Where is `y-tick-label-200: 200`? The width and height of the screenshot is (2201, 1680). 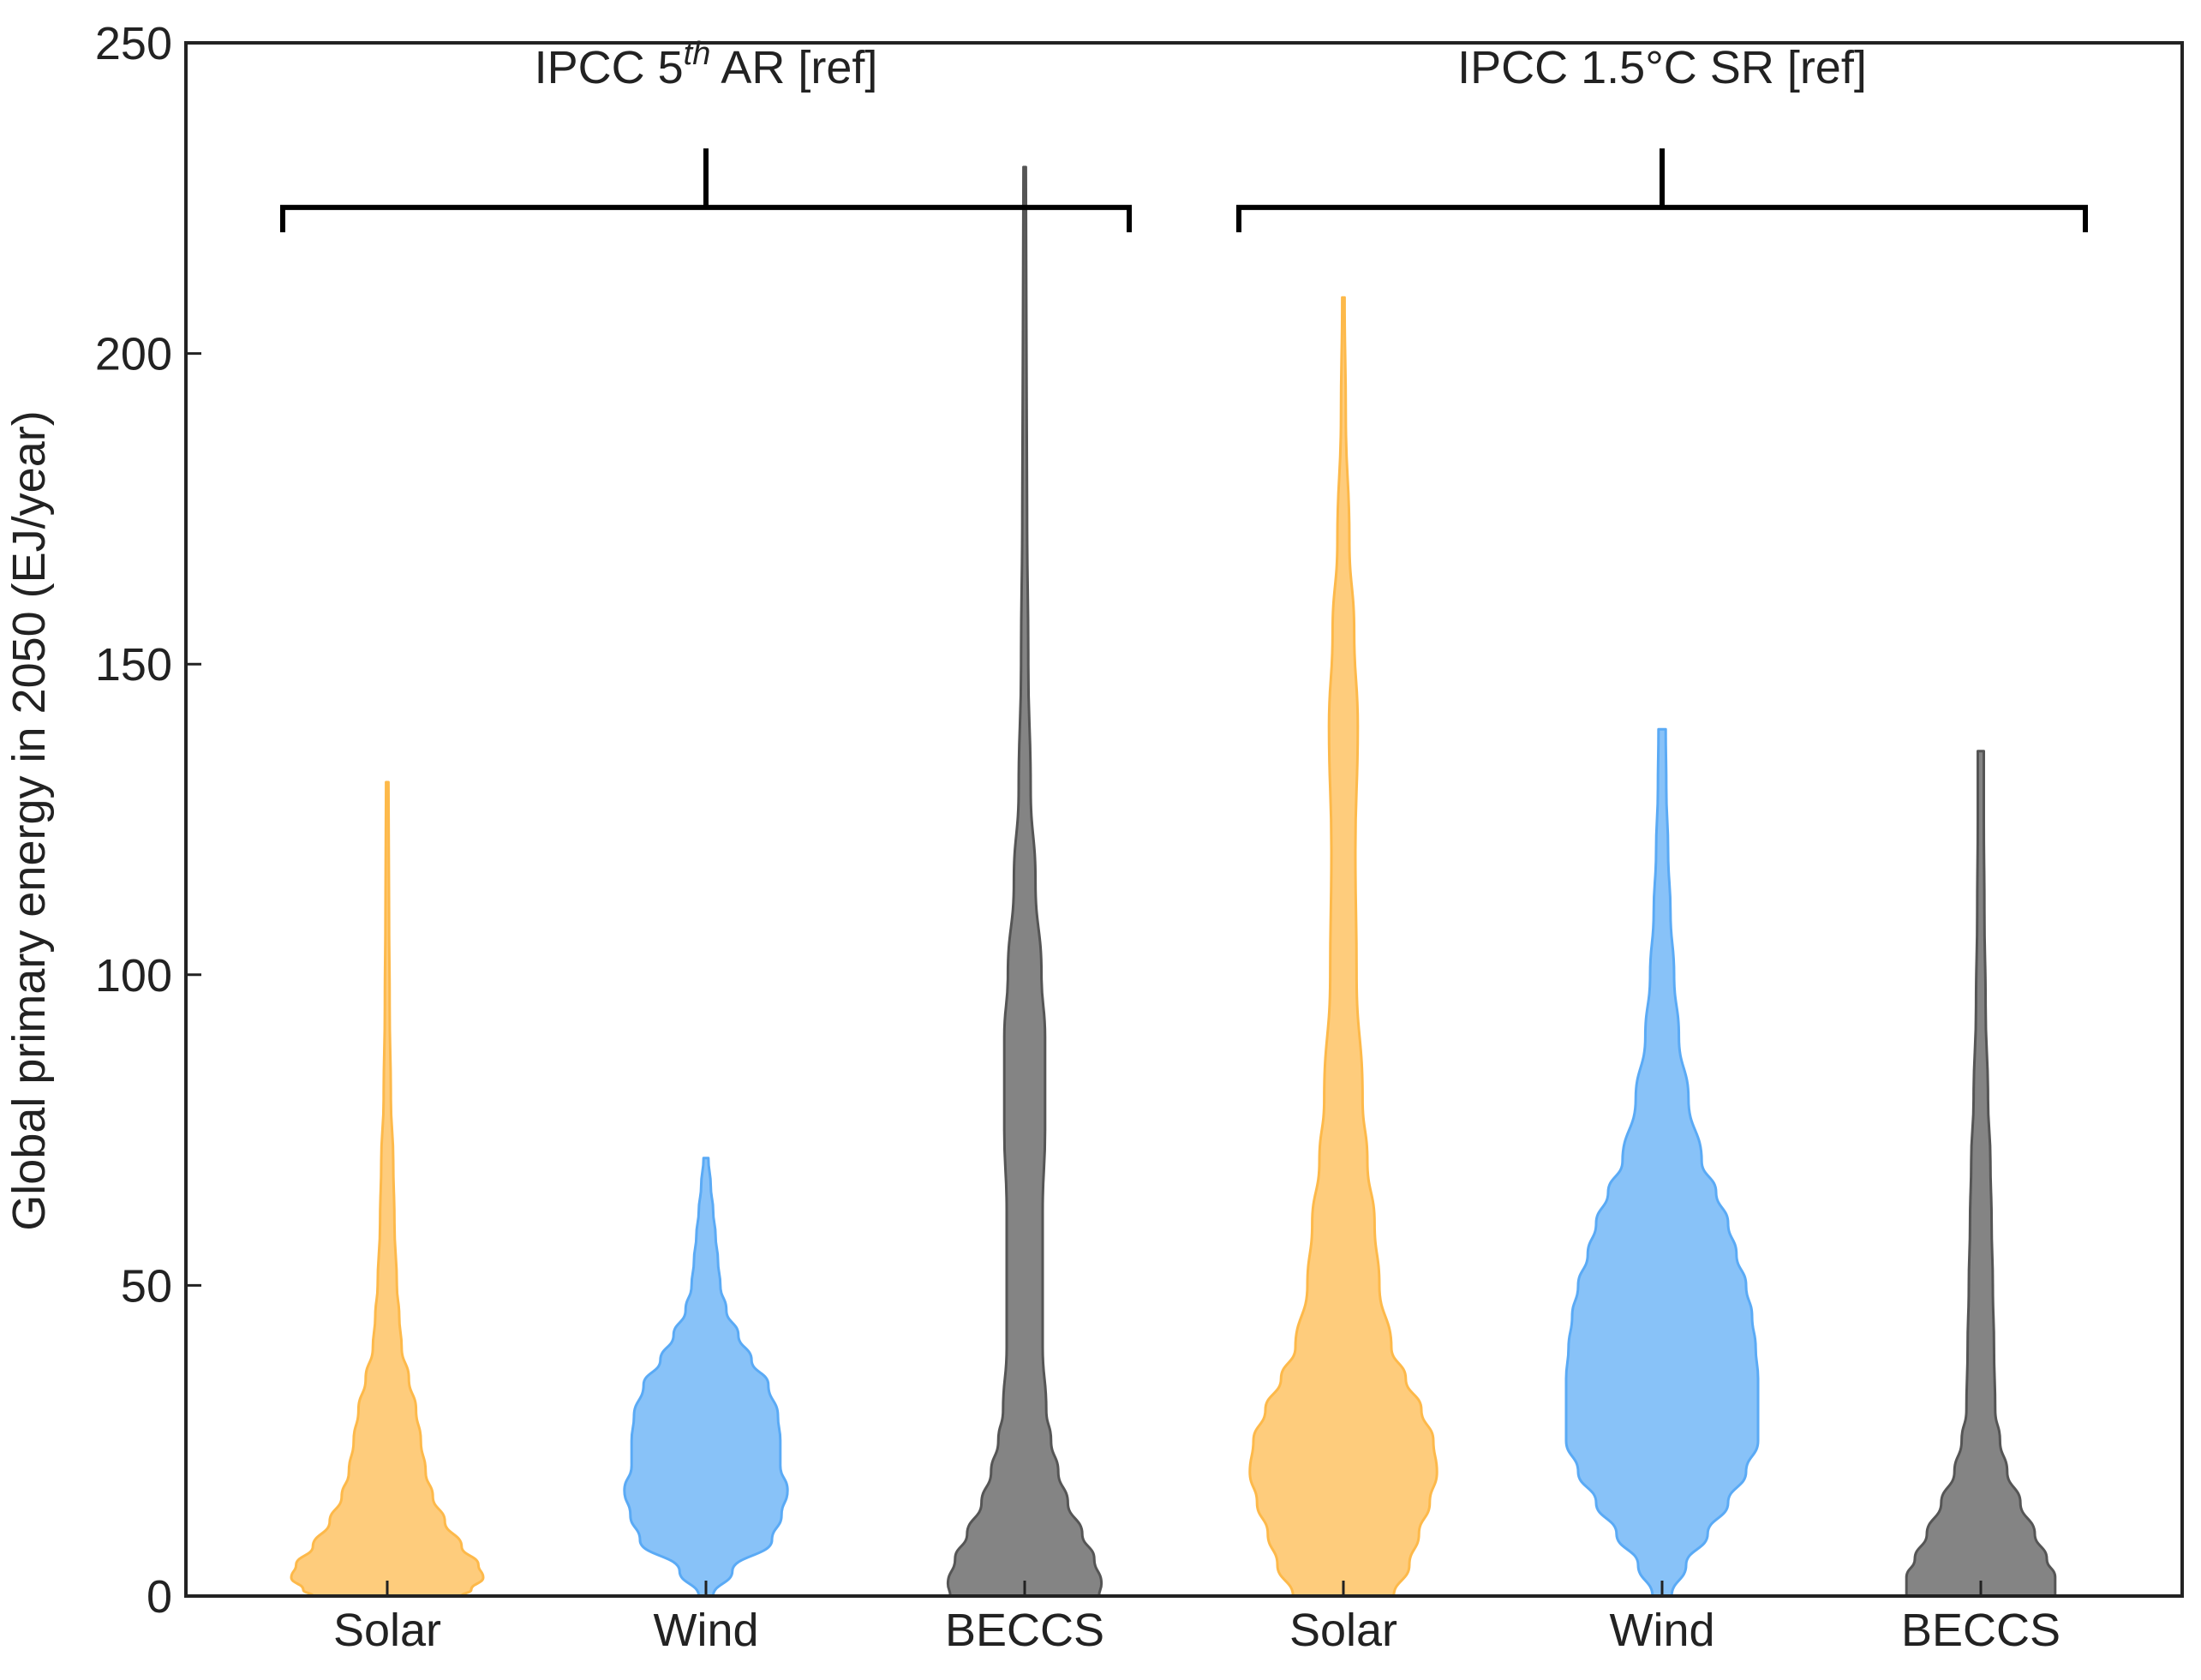
y-tick-label-200: 200 is located at coordinates (134, 354).